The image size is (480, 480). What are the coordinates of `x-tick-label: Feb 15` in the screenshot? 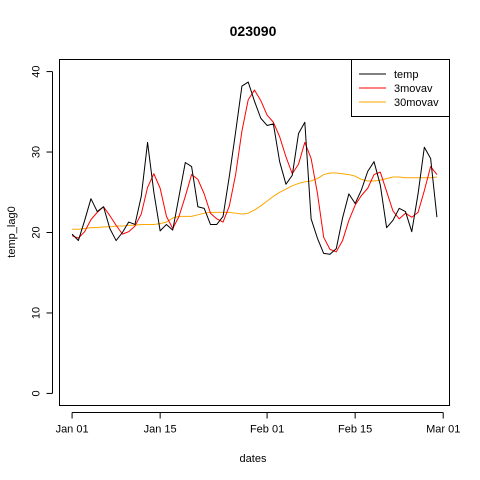 It's located at (355, 430).